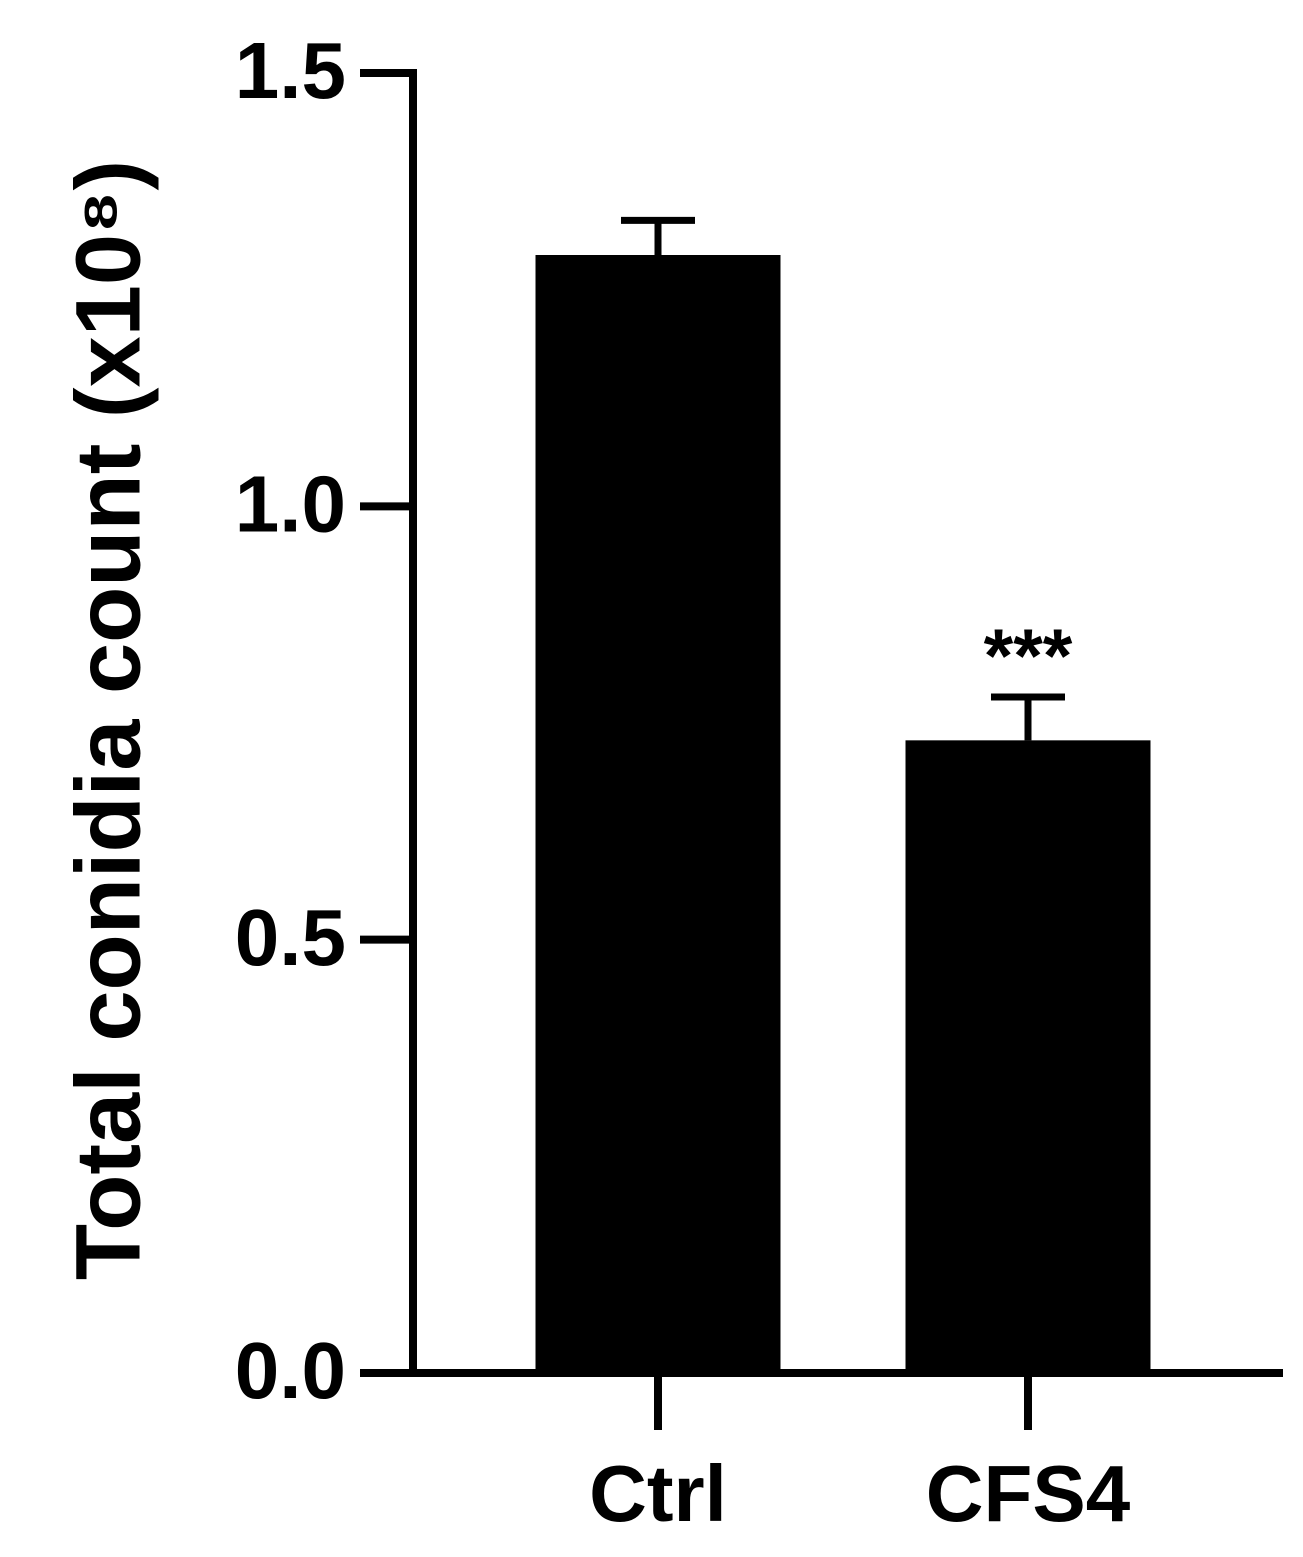 This screenshot has width=1303, height=1557. I want to click on y-tick-label: 0.0, so click(290, 1370).